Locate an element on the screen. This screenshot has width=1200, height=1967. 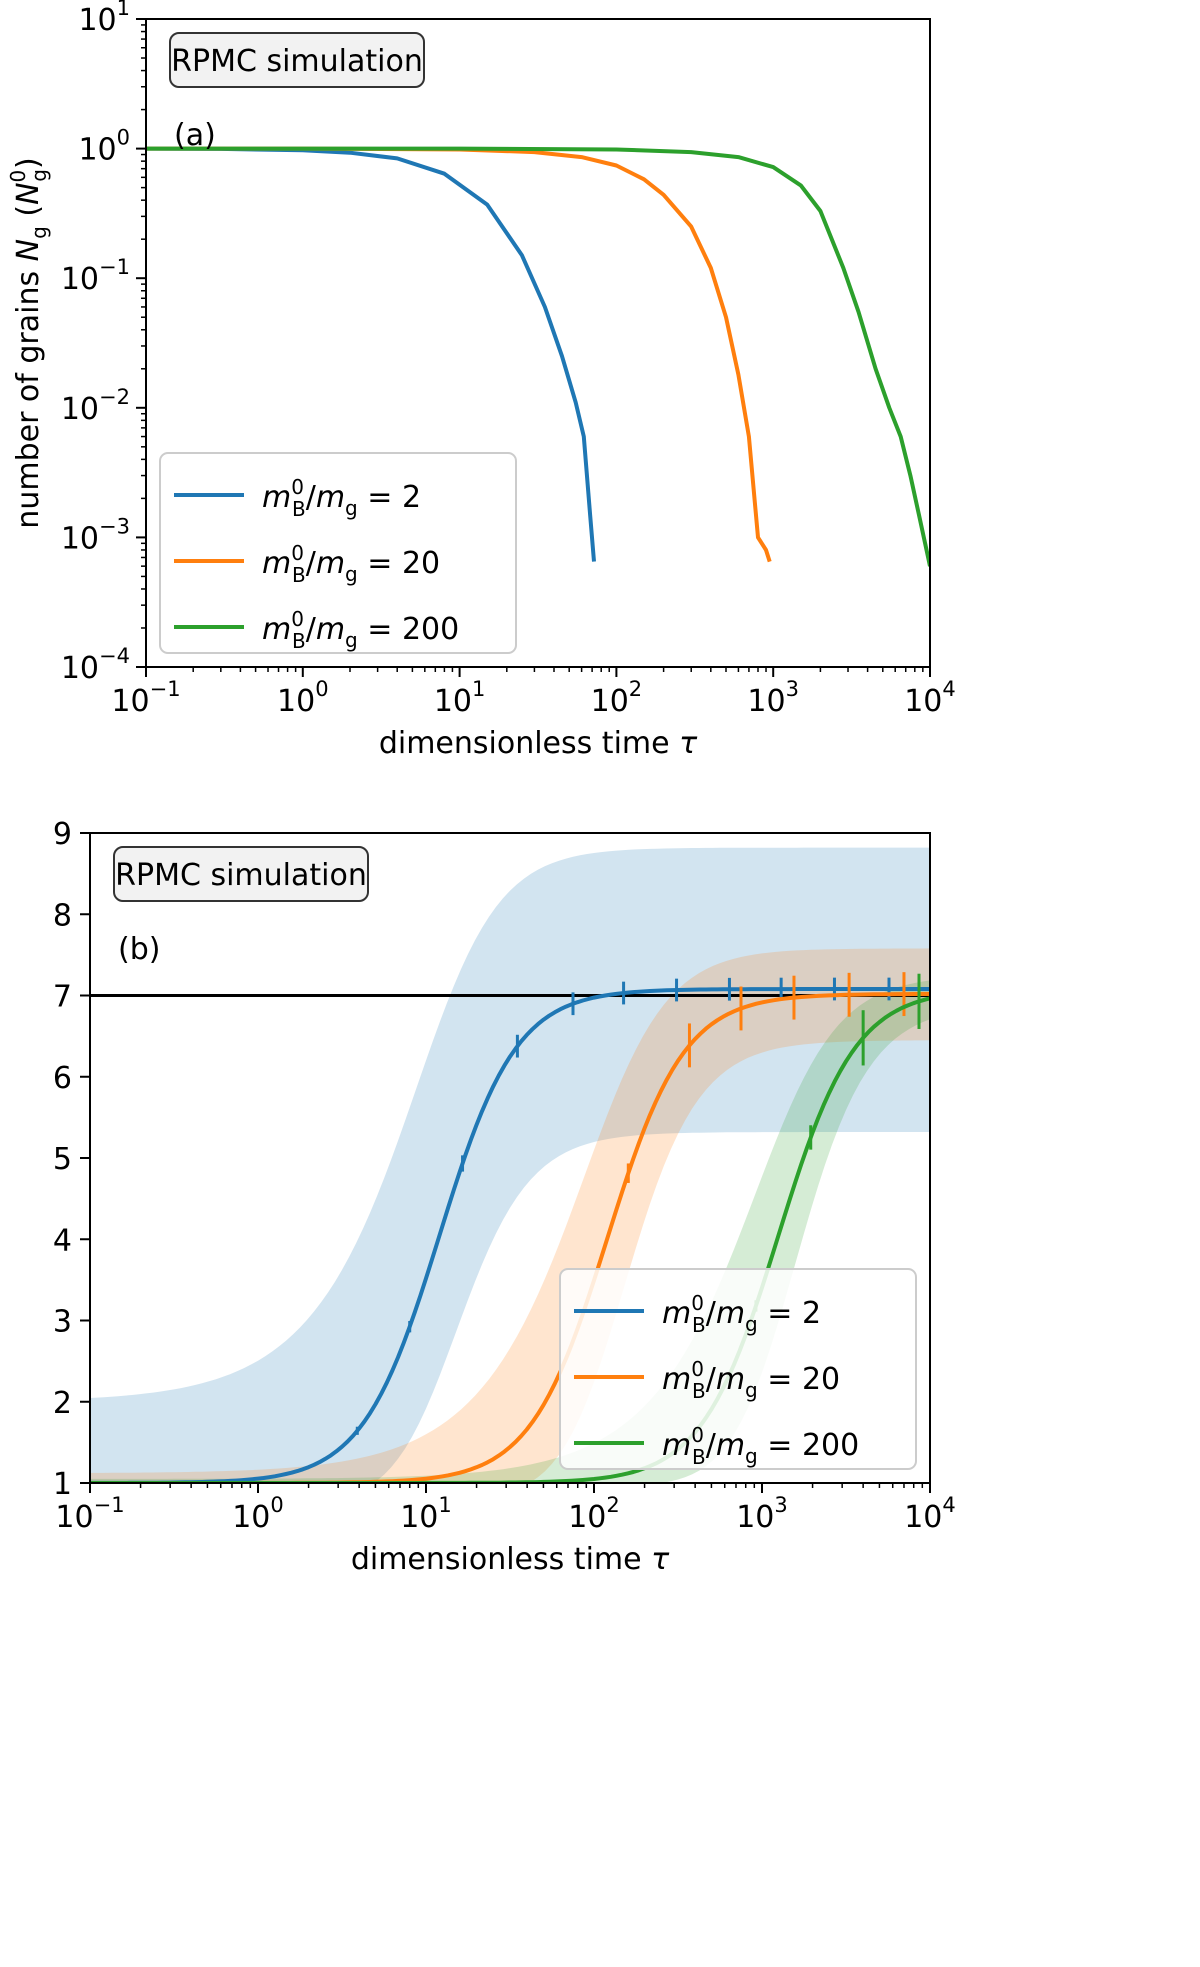
y-tick-label: 10⁻² is located at coordinates (95, 406).